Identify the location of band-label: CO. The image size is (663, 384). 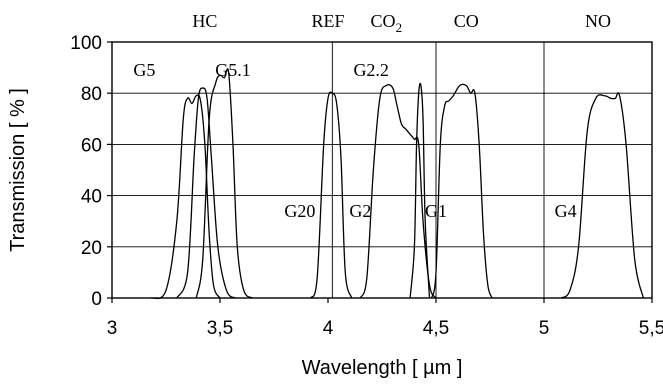
(466, 21).